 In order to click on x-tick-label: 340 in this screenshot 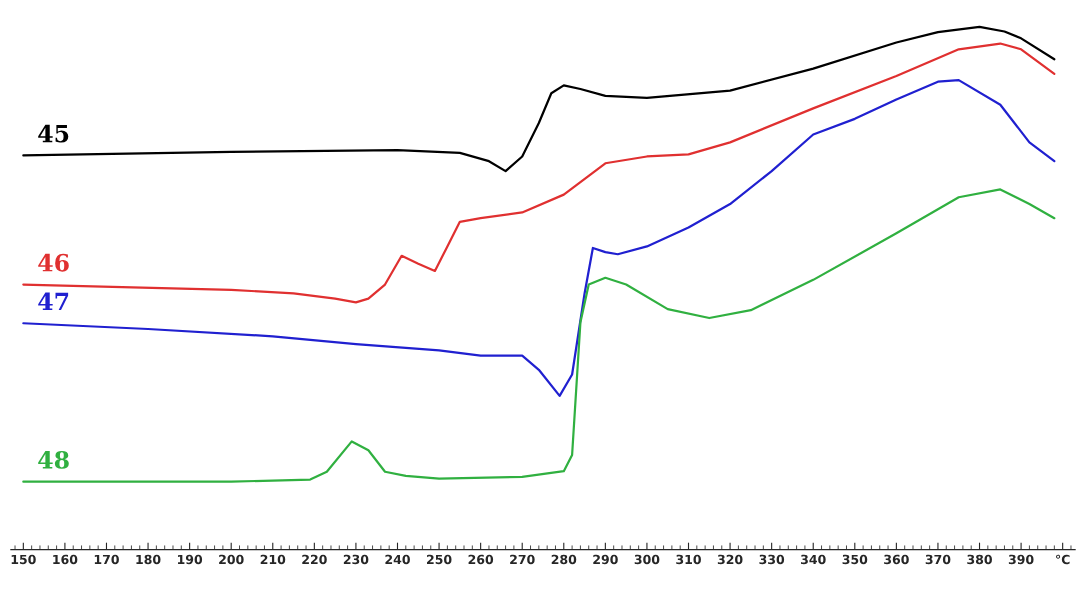, I will do `click(813, 559)`.